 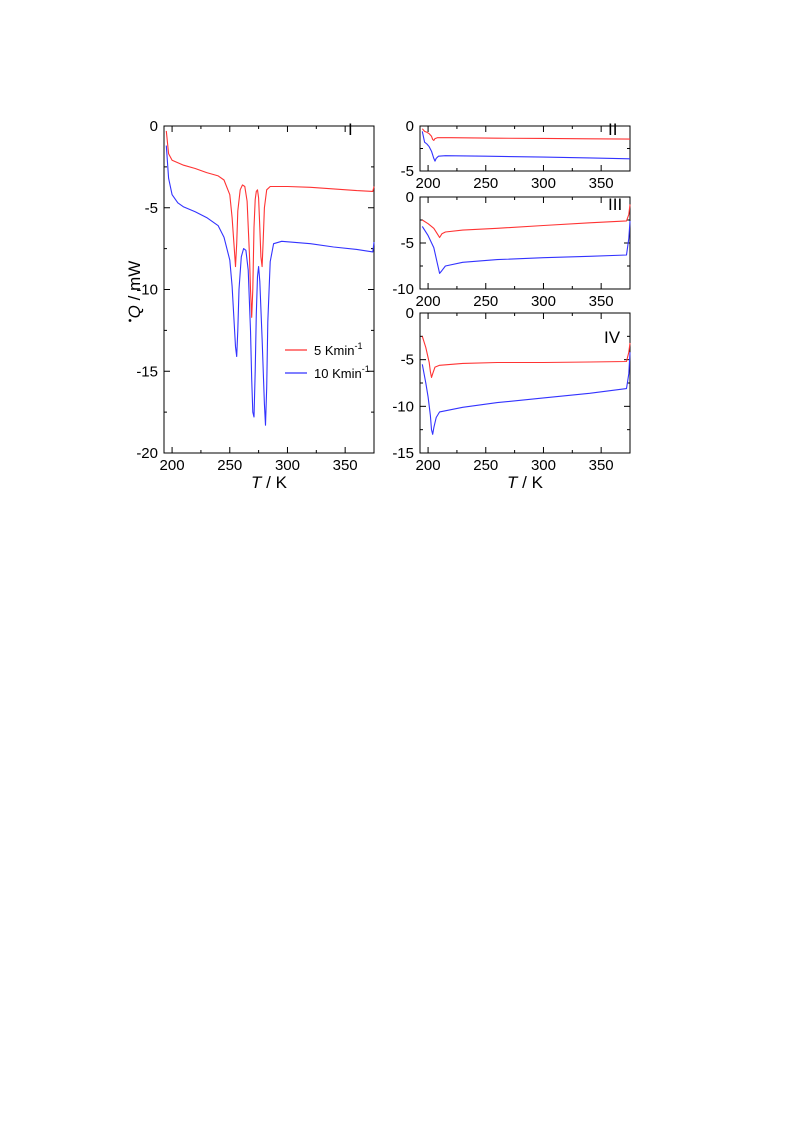 What do you see at coordinates (147, 453) in the screenshot?
I see `y-tick-label: -20` at bounding box center [147, 453].